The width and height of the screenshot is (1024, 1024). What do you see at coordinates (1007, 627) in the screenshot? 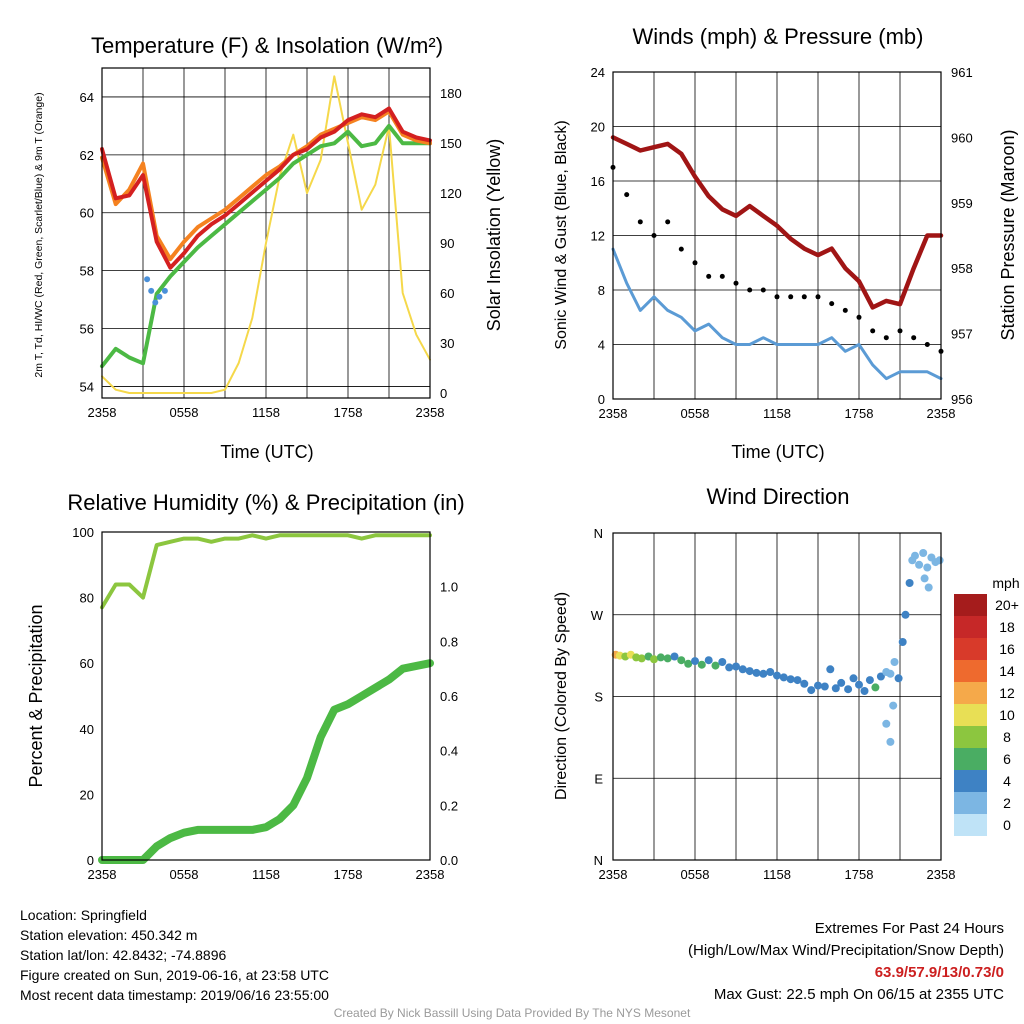
I see `colorbar-label: 18` at bounding box center [1007, 627].